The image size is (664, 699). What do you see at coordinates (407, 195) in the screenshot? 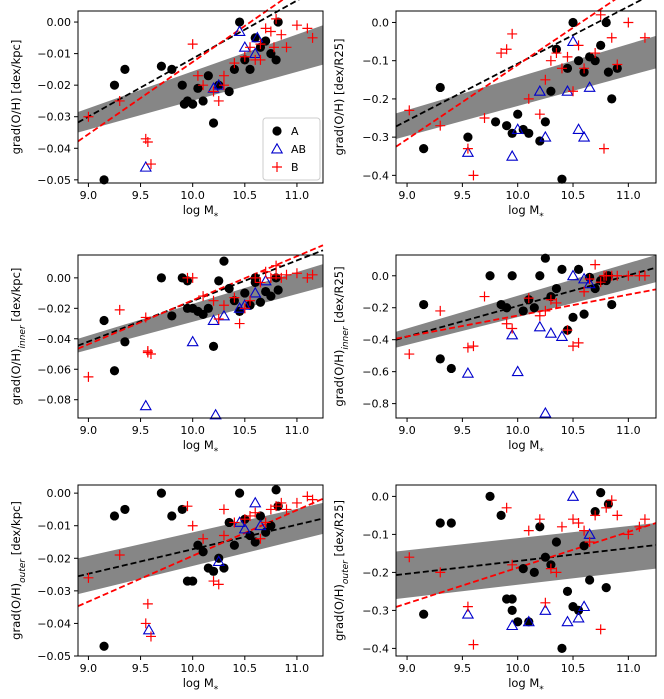
I see `x-tick-label: 9.0` at bounding box center [407, 195].